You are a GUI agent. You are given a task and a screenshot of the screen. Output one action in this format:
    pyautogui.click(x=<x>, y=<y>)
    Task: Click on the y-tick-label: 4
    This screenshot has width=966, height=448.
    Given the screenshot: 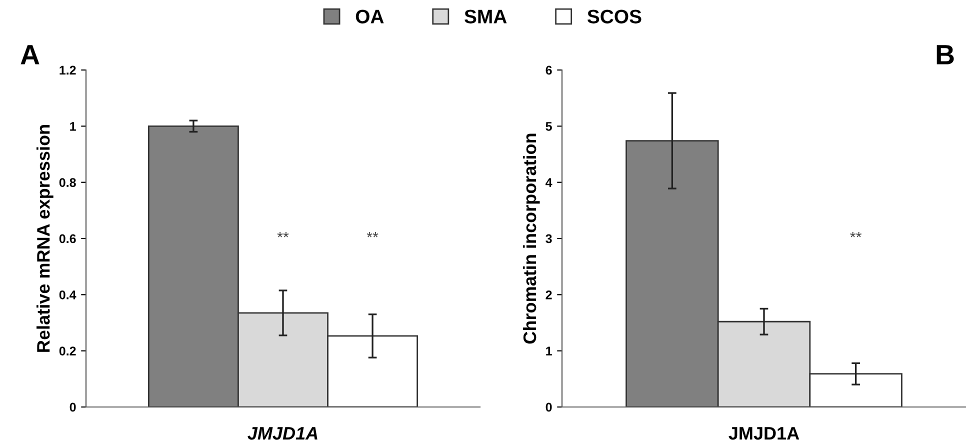 What is the action you would take?
    pyautogui.click(x=549, y=182)
    